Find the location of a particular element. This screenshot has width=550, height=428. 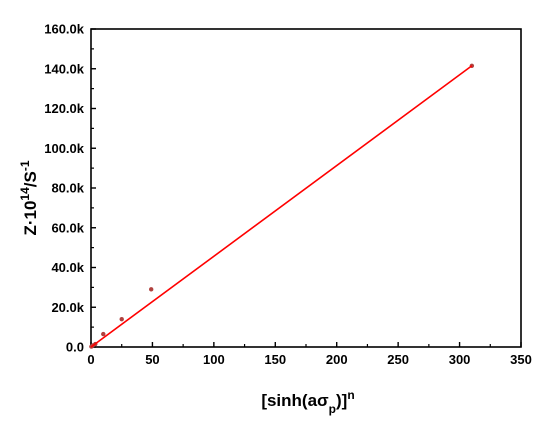

x-axis-title: [sinh(aσp)]n is located at coordinates (307, 402).